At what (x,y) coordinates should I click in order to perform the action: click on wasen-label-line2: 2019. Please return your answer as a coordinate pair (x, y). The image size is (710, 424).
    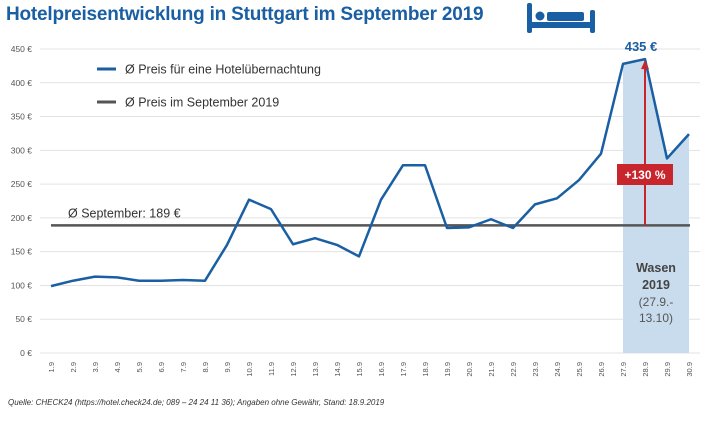
    Looking at the image, I should click on (656, 285).